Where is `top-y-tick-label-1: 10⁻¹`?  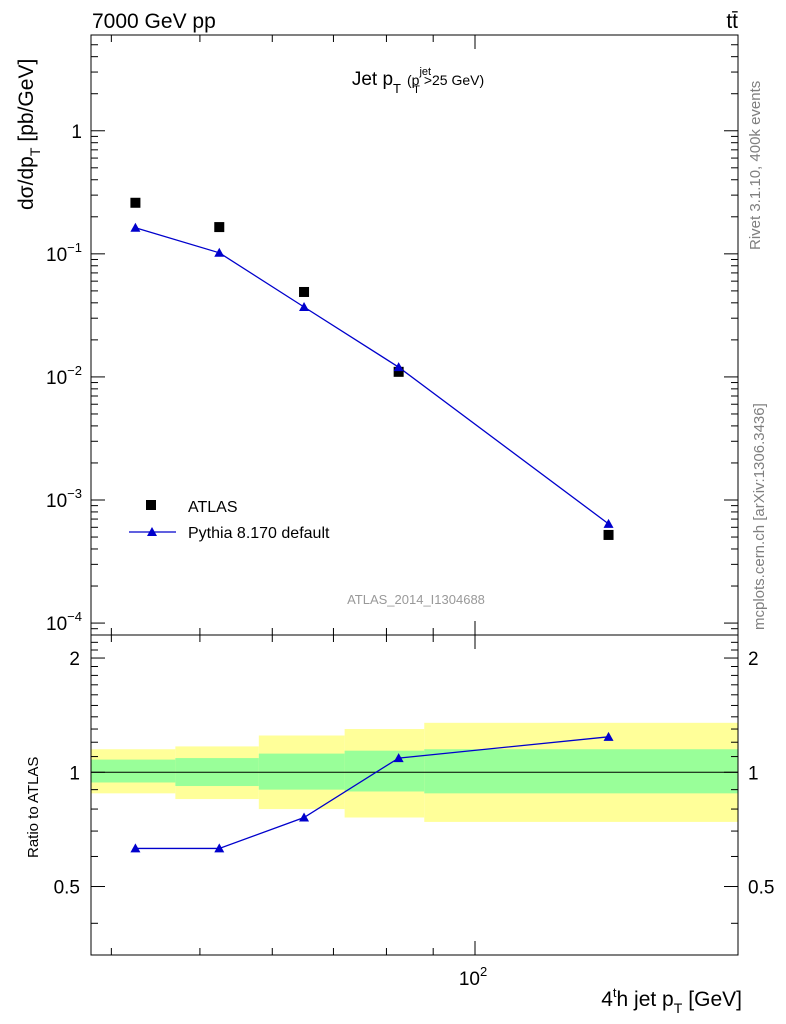
top-y-tick-label-1: 10⁻¹ is located at coordinates (64, 253).